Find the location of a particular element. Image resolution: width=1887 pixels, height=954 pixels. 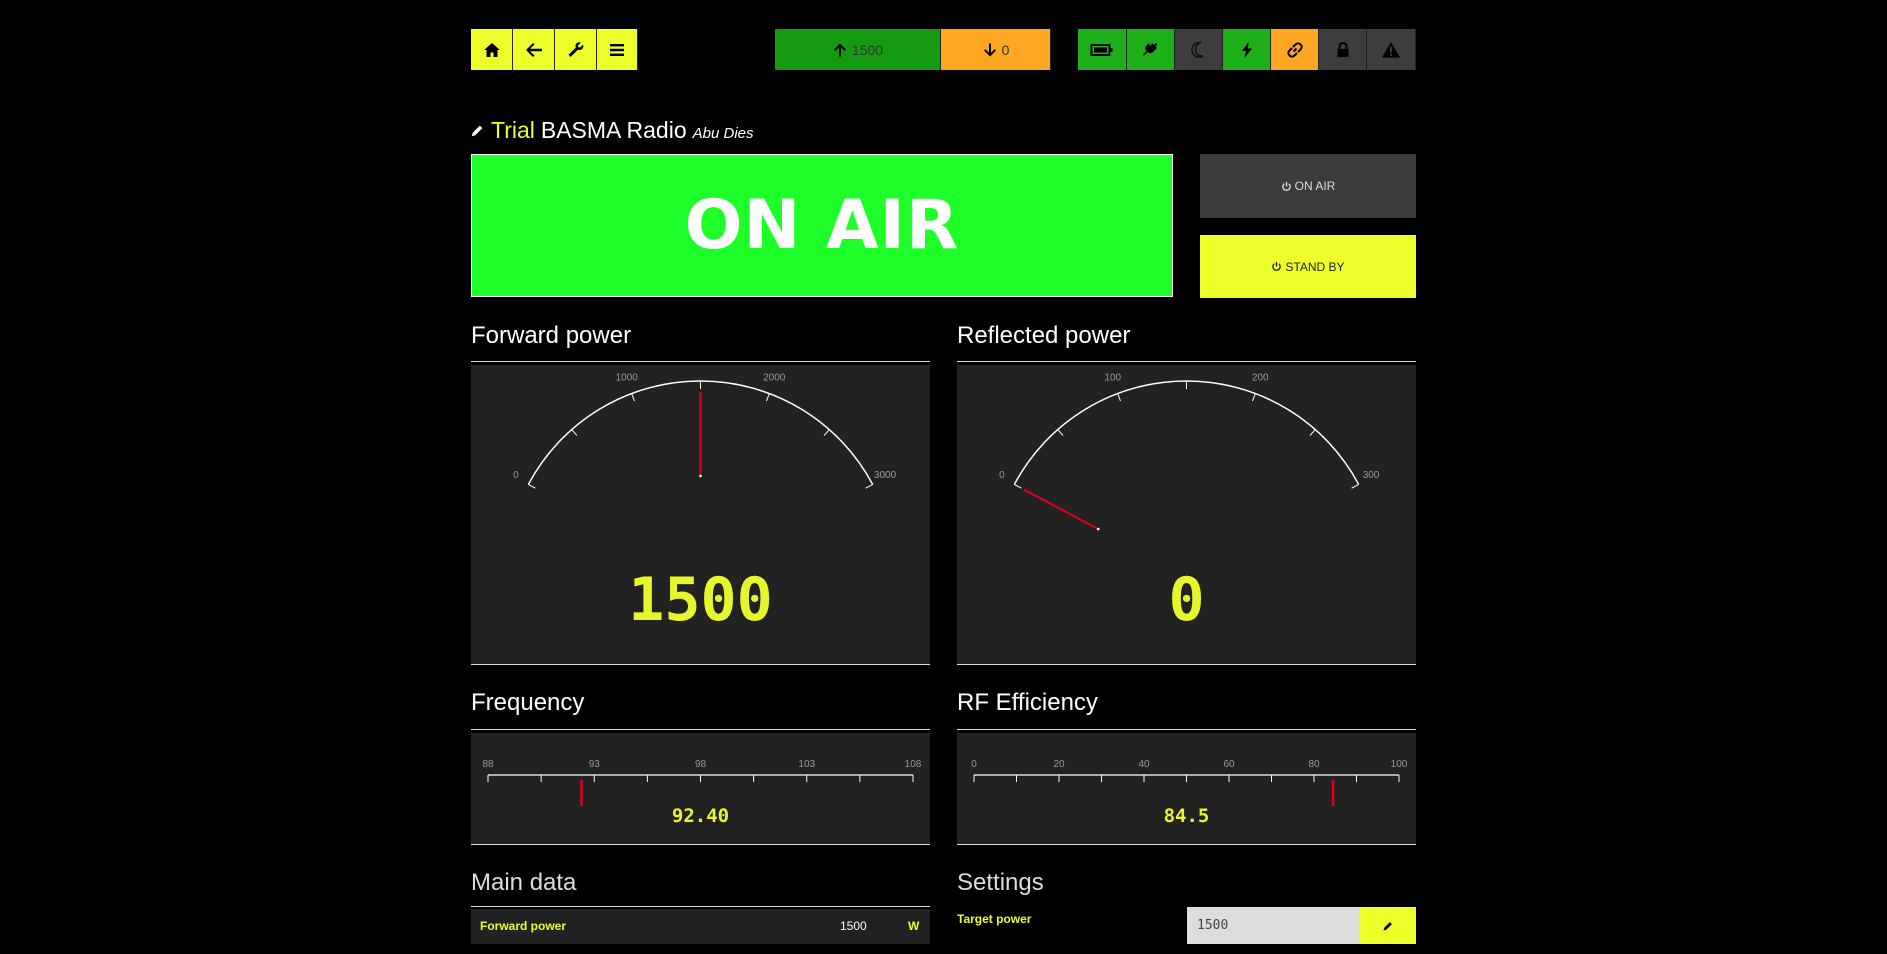

gauge-tick-label: 3000 is located at coordinates (885, 475).